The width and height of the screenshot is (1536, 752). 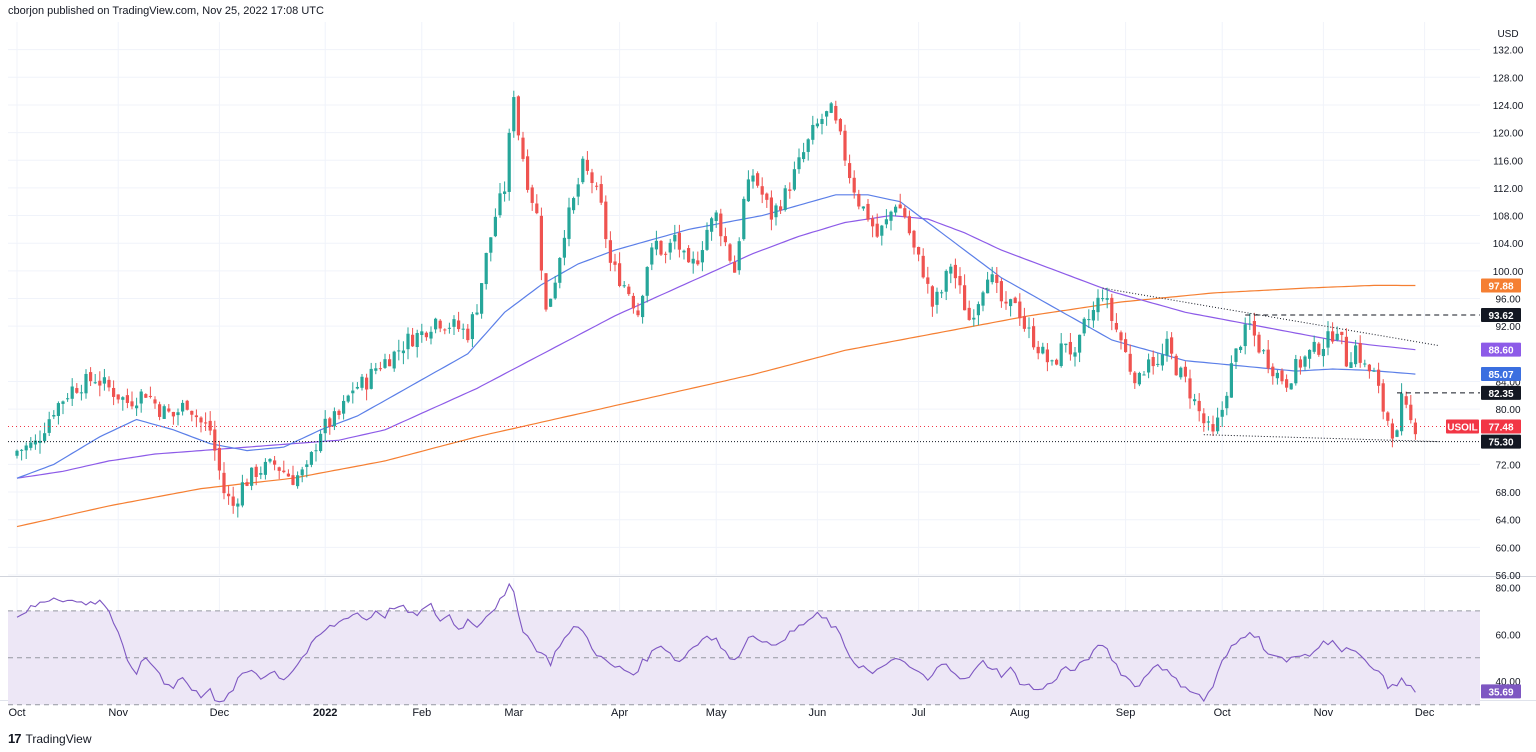 I want to click on rsi-value-tag-bg, so click(x=1501, y=691).